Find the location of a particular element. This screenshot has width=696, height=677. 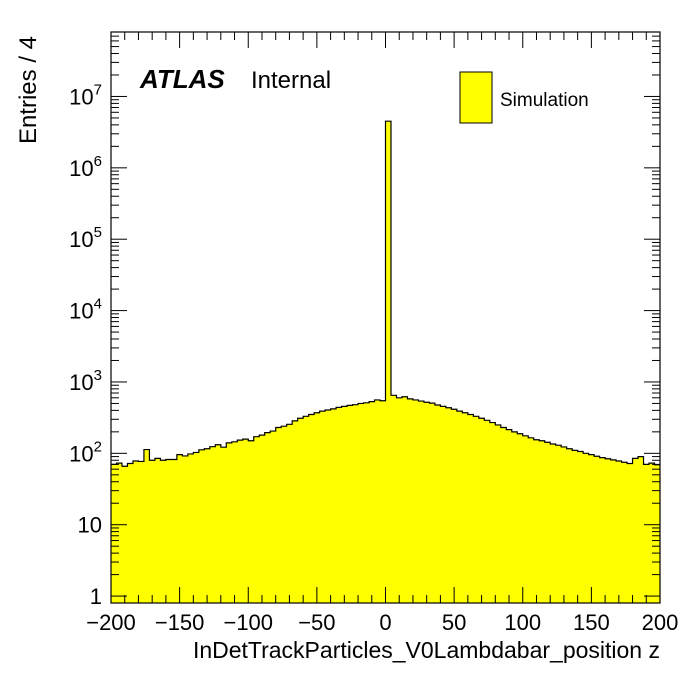

x-tick-label: 0 is located at coordinates (385, 622).